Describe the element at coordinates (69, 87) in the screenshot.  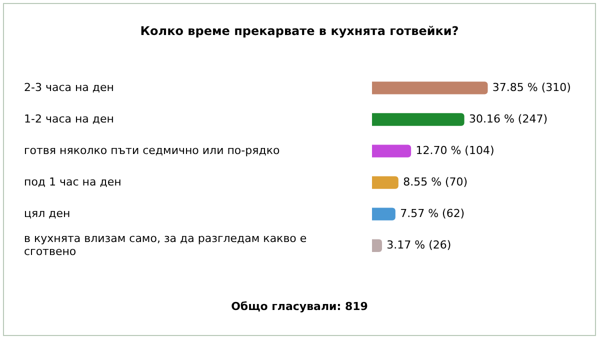
I see `y-tick-label: 2-3 часа на ден` at that location.